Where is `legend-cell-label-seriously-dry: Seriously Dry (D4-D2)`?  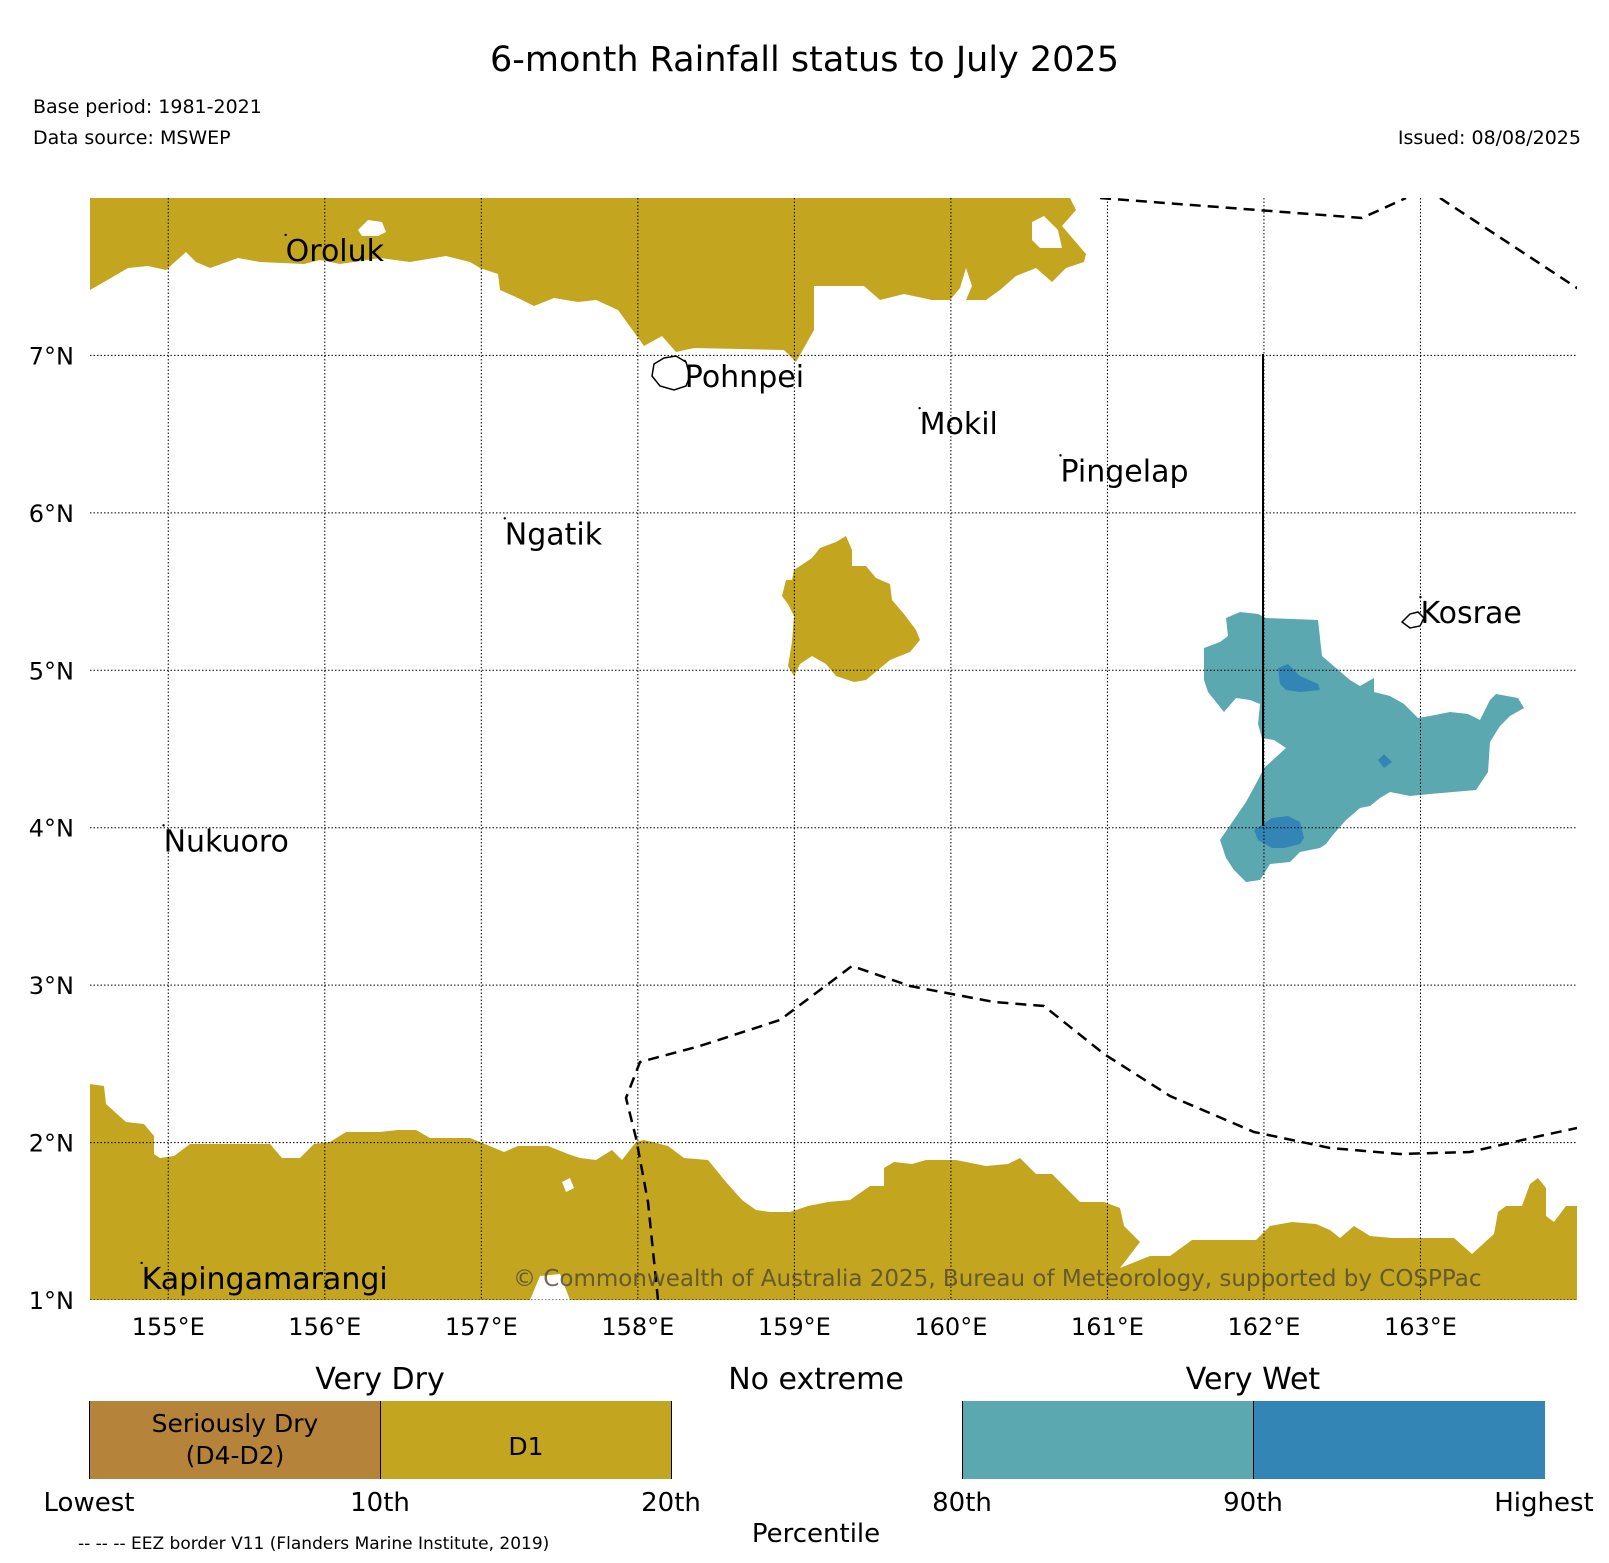
legend-cell-label-seriously-dry: Seriously Dry (D4-D2) is located at coordinates (235, 1439).